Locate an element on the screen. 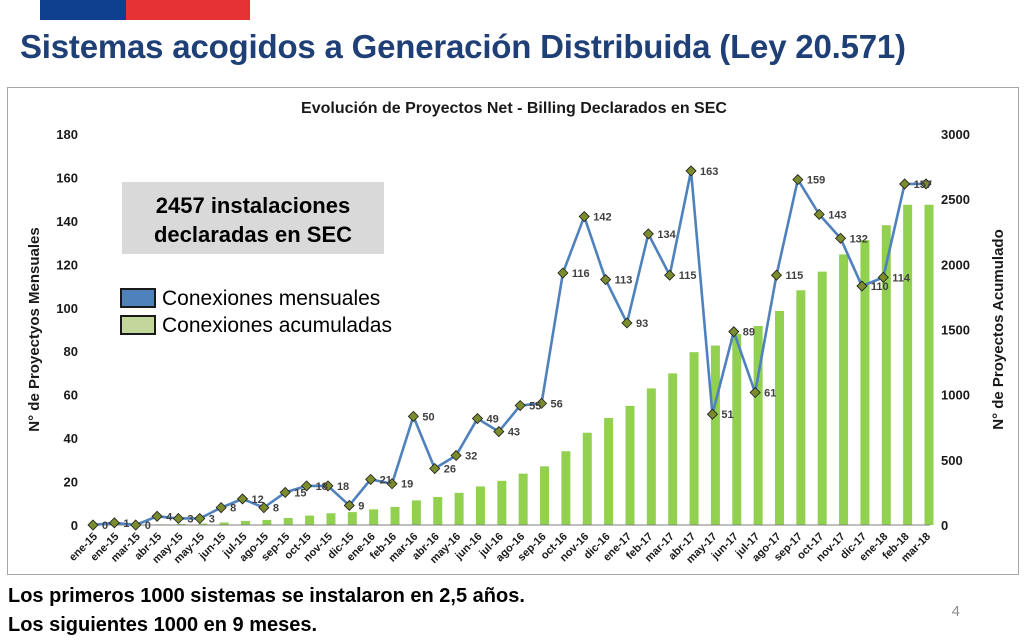 The width and height of the screenshot is (1024, 640). data-label: 55 is located at coordinates (535, 407).